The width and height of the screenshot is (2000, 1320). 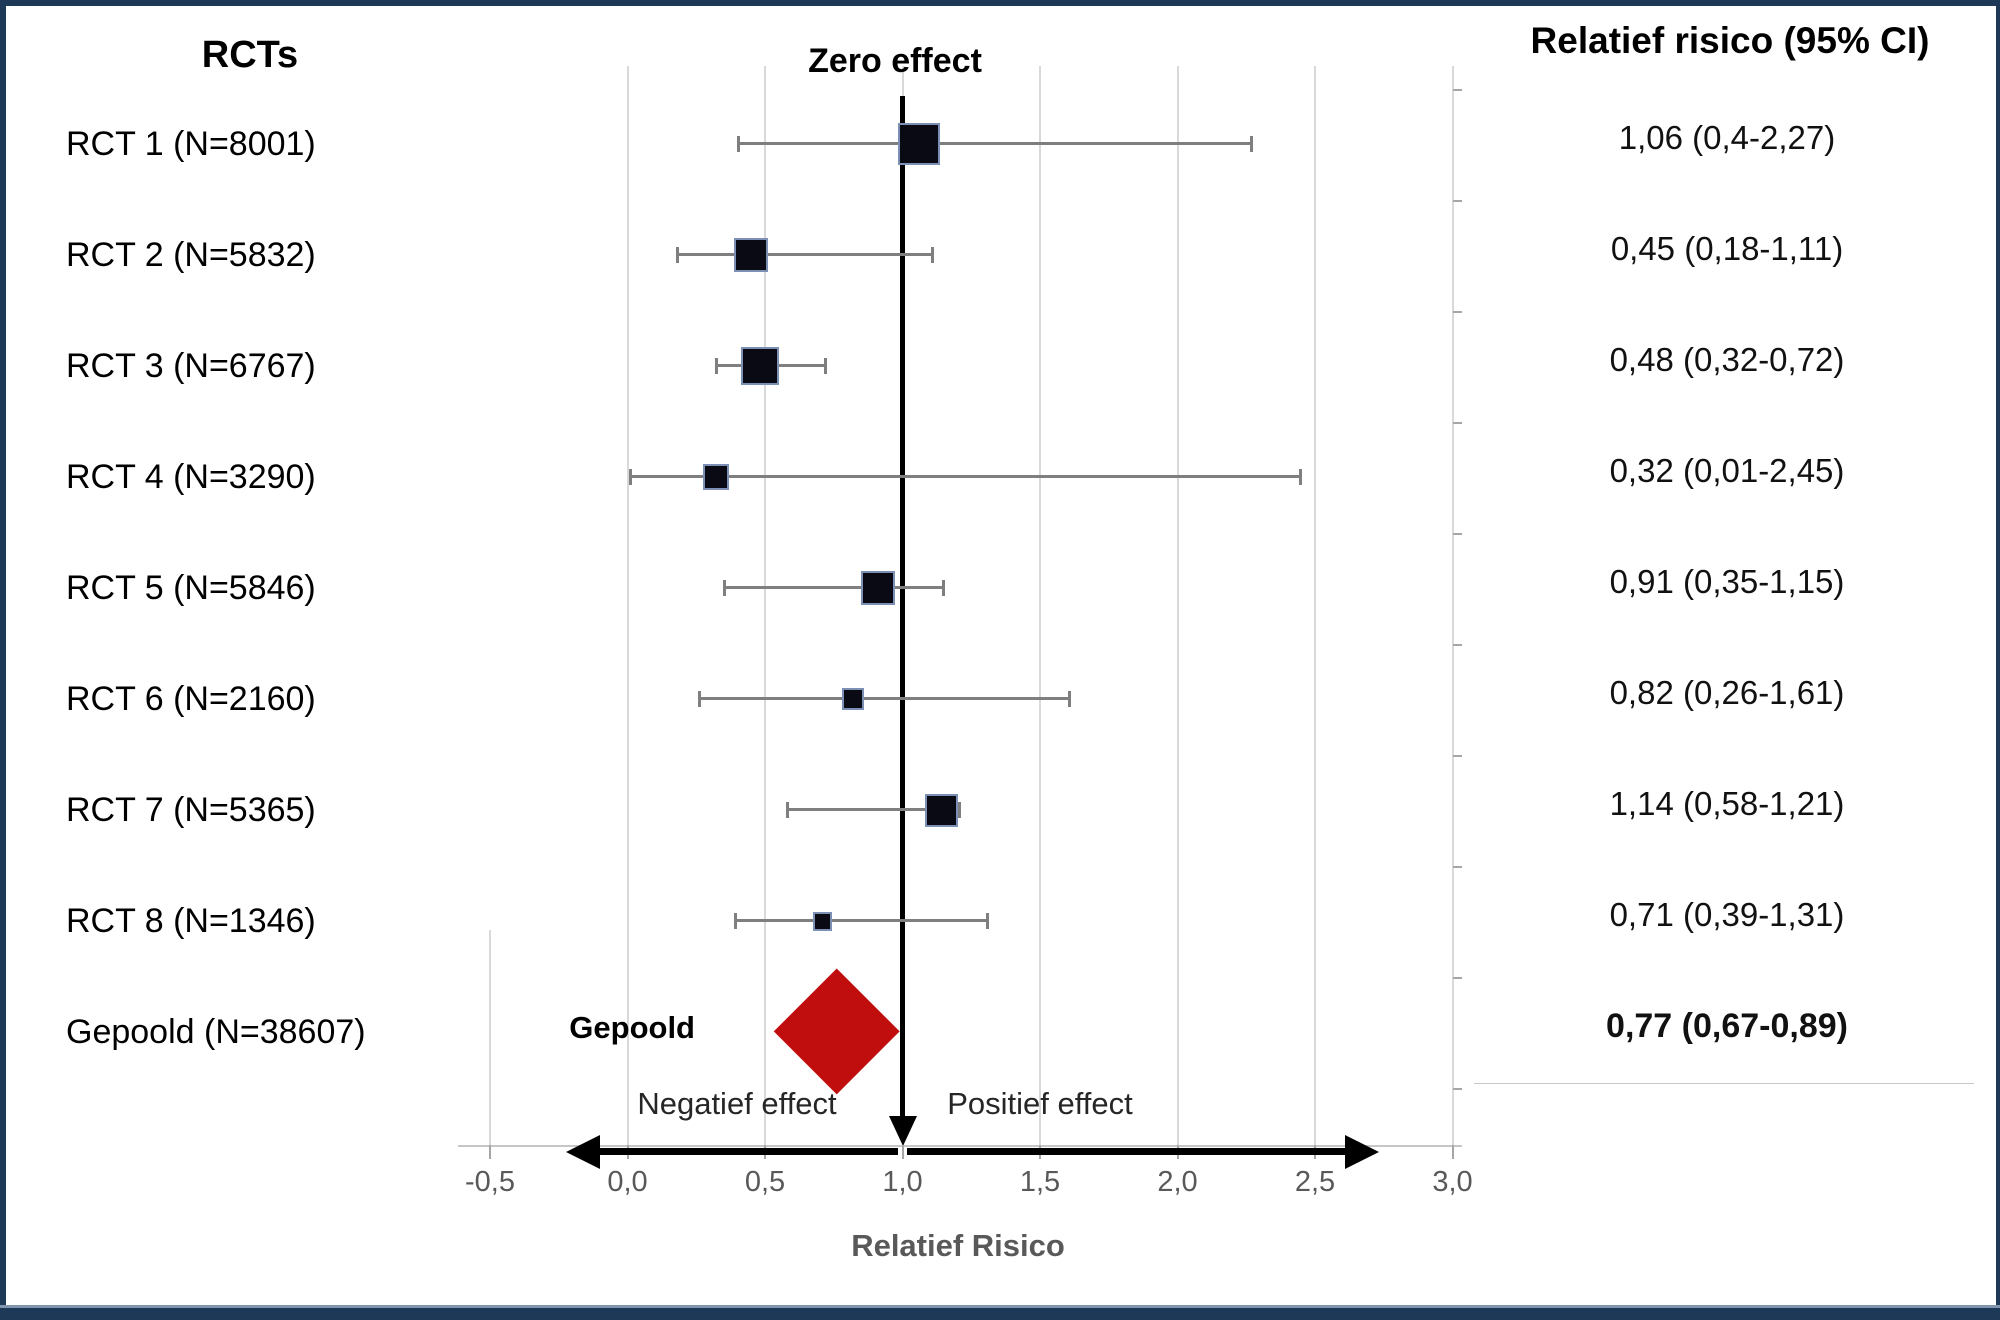 I want to click on frame-bottom, so click(x=1000, y=1314).